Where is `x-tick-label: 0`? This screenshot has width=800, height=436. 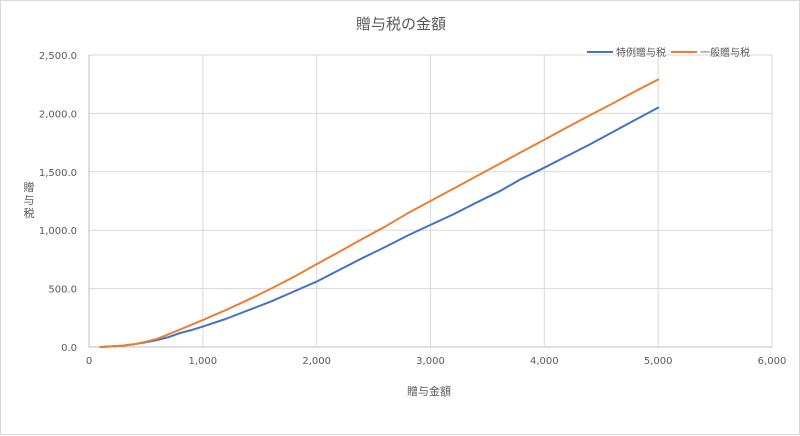 x-tick-label: 0 is located at coordinates (89, 361).